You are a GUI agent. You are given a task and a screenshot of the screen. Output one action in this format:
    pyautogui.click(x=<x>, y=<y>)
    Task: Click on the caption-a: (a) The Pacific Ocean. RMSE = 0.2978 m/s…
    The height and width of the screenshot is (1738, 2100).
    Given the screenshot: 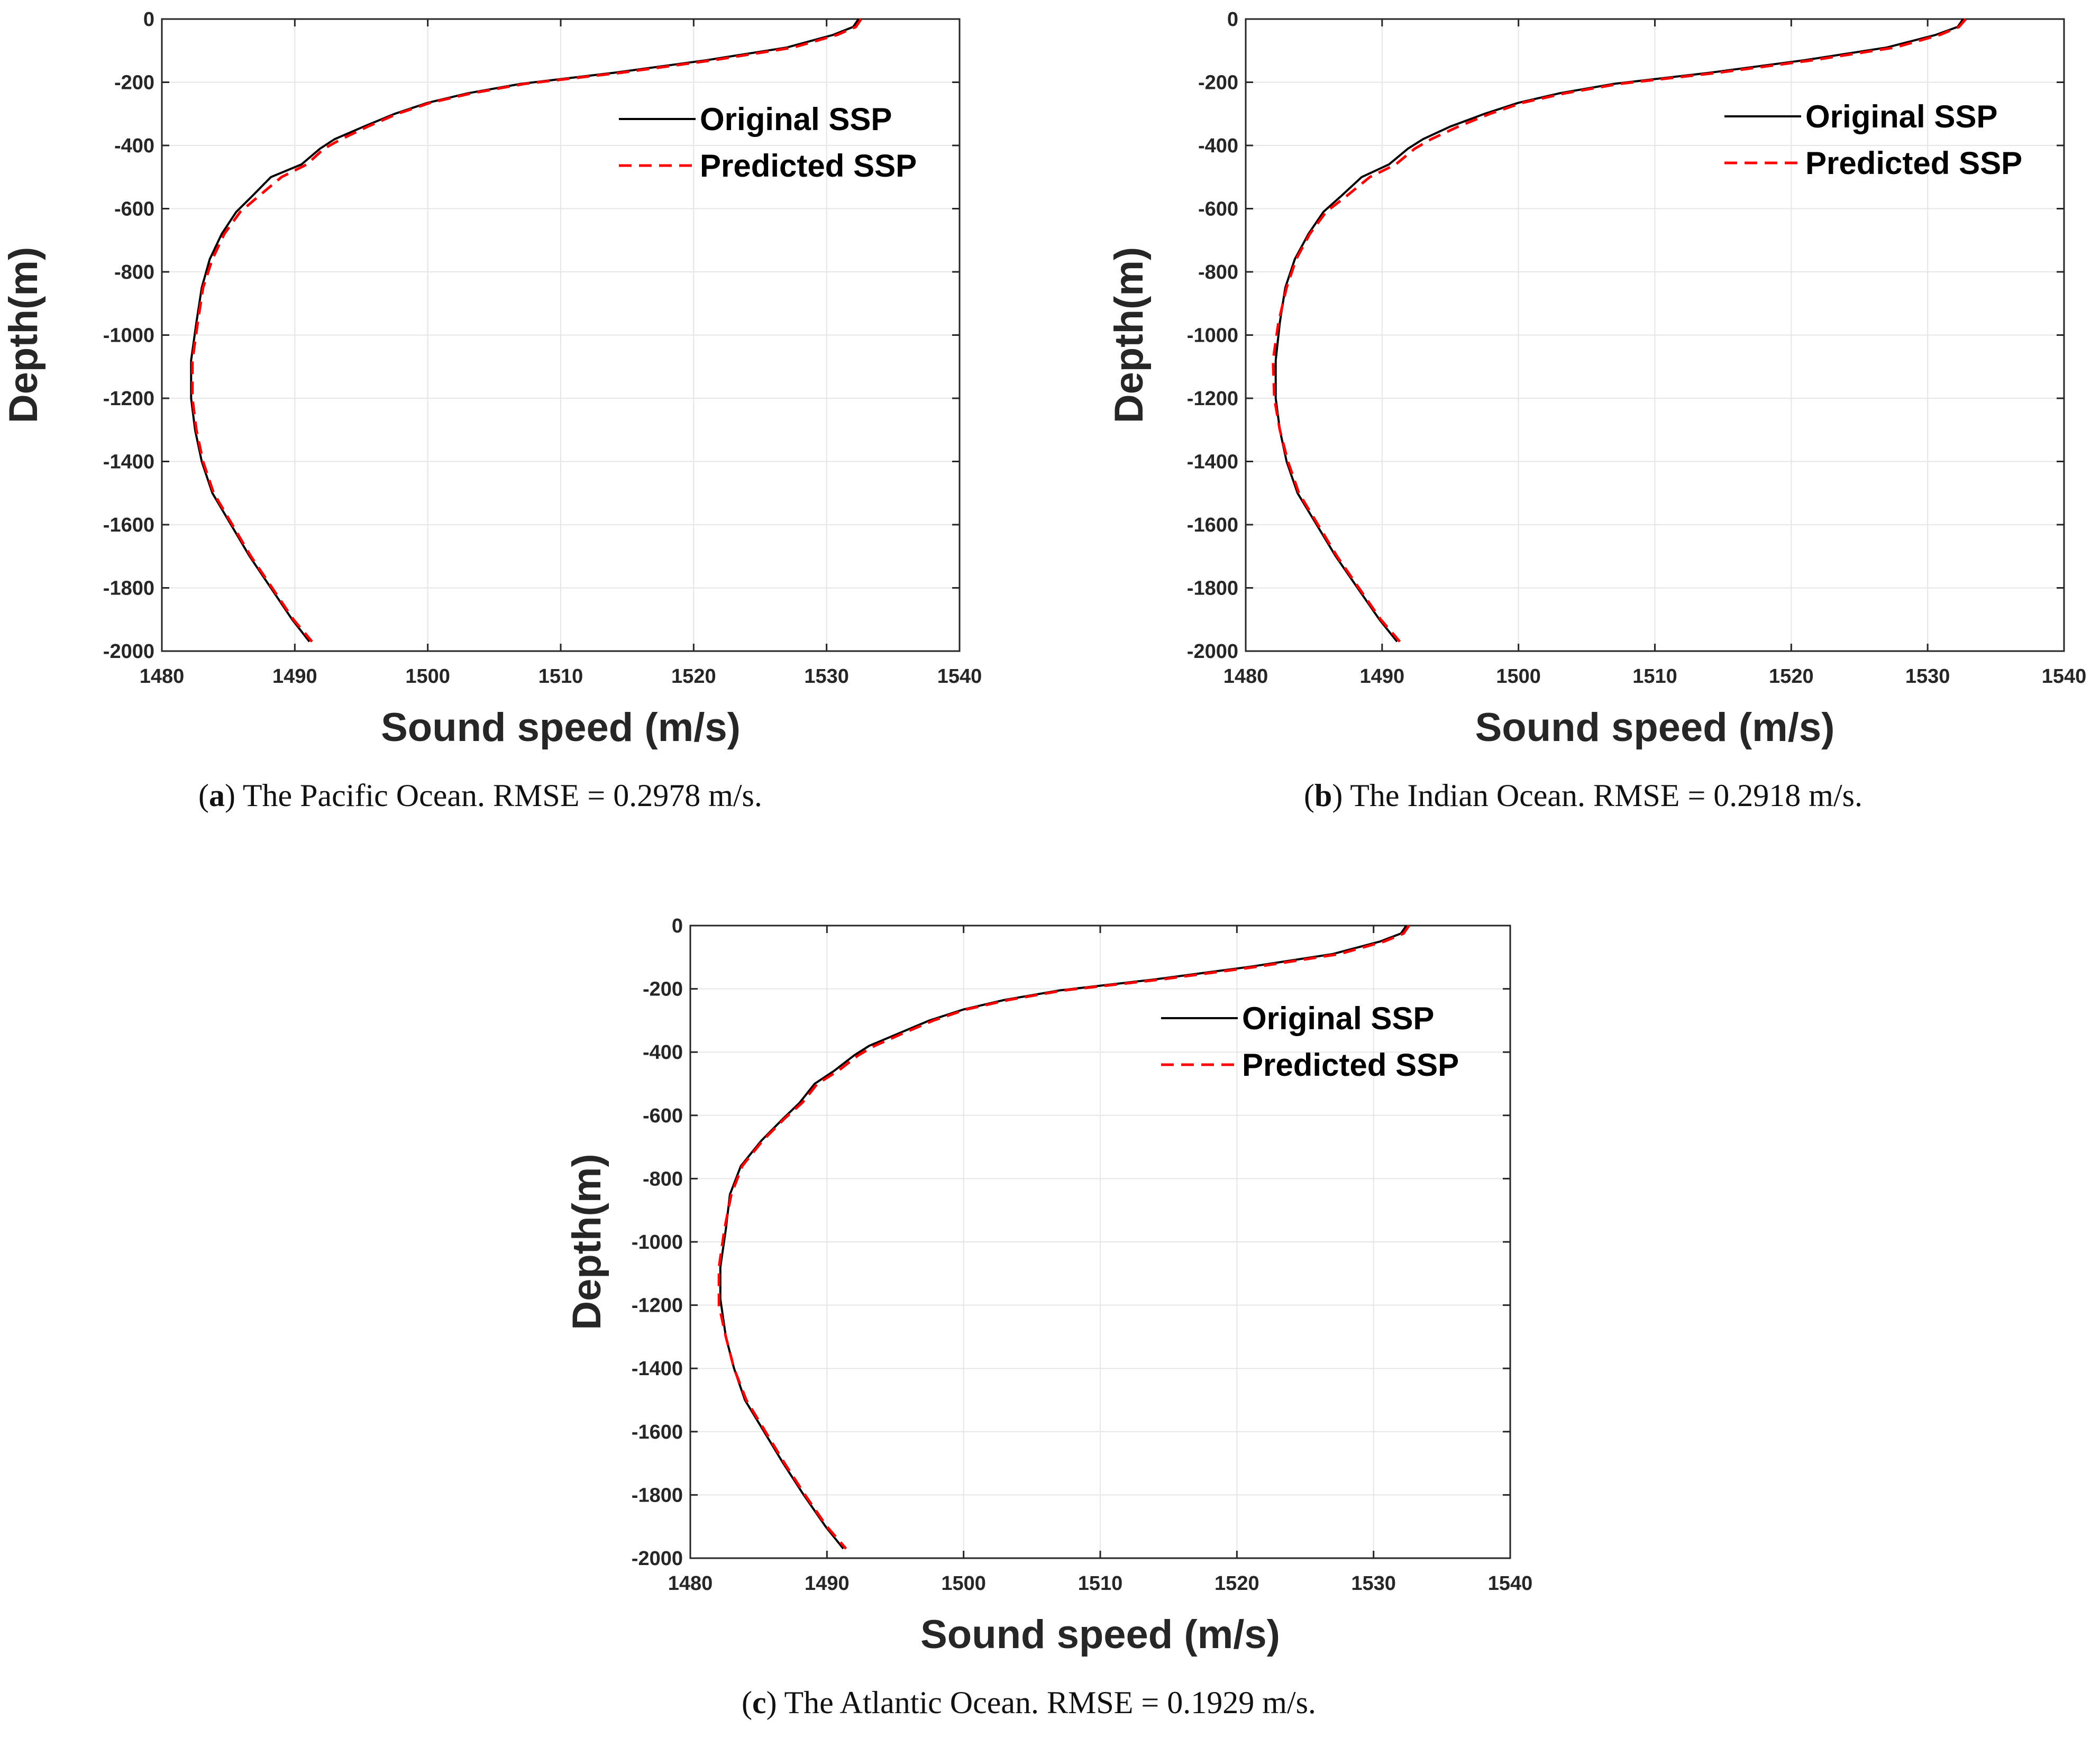 What is the action you would take?
    pyautogui.click(x=480, y=796)
    